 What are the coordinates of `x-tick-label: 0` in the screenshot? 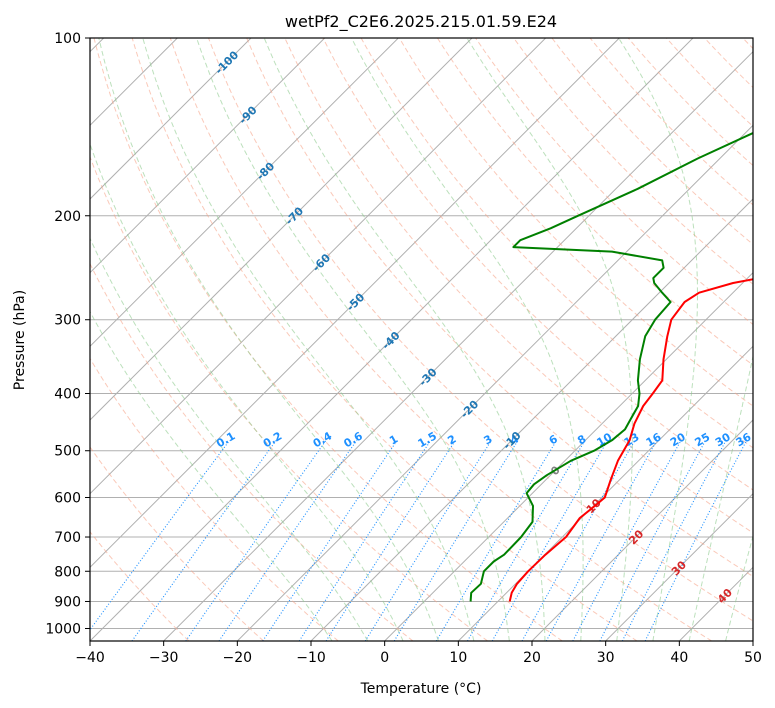 It's located at (384, 658).